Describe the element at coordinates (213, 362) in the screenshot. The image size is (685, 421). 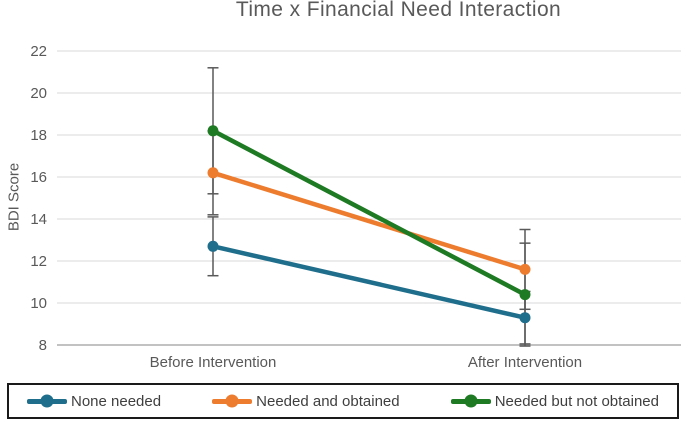
I see `x-category-label: Before Intervention` at that location.